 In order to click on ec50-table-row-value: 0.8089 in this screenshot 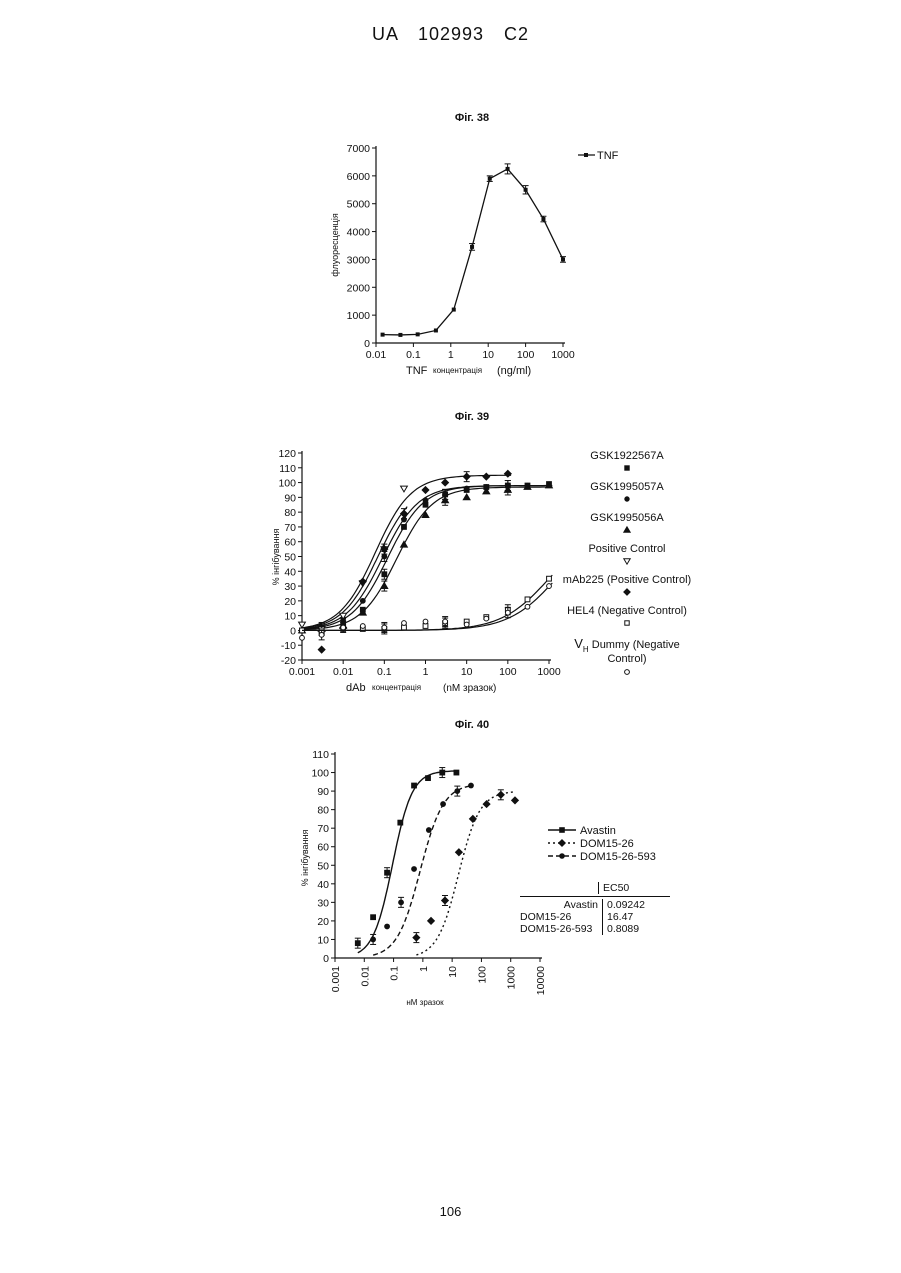, I will do `click(620, 929)`.